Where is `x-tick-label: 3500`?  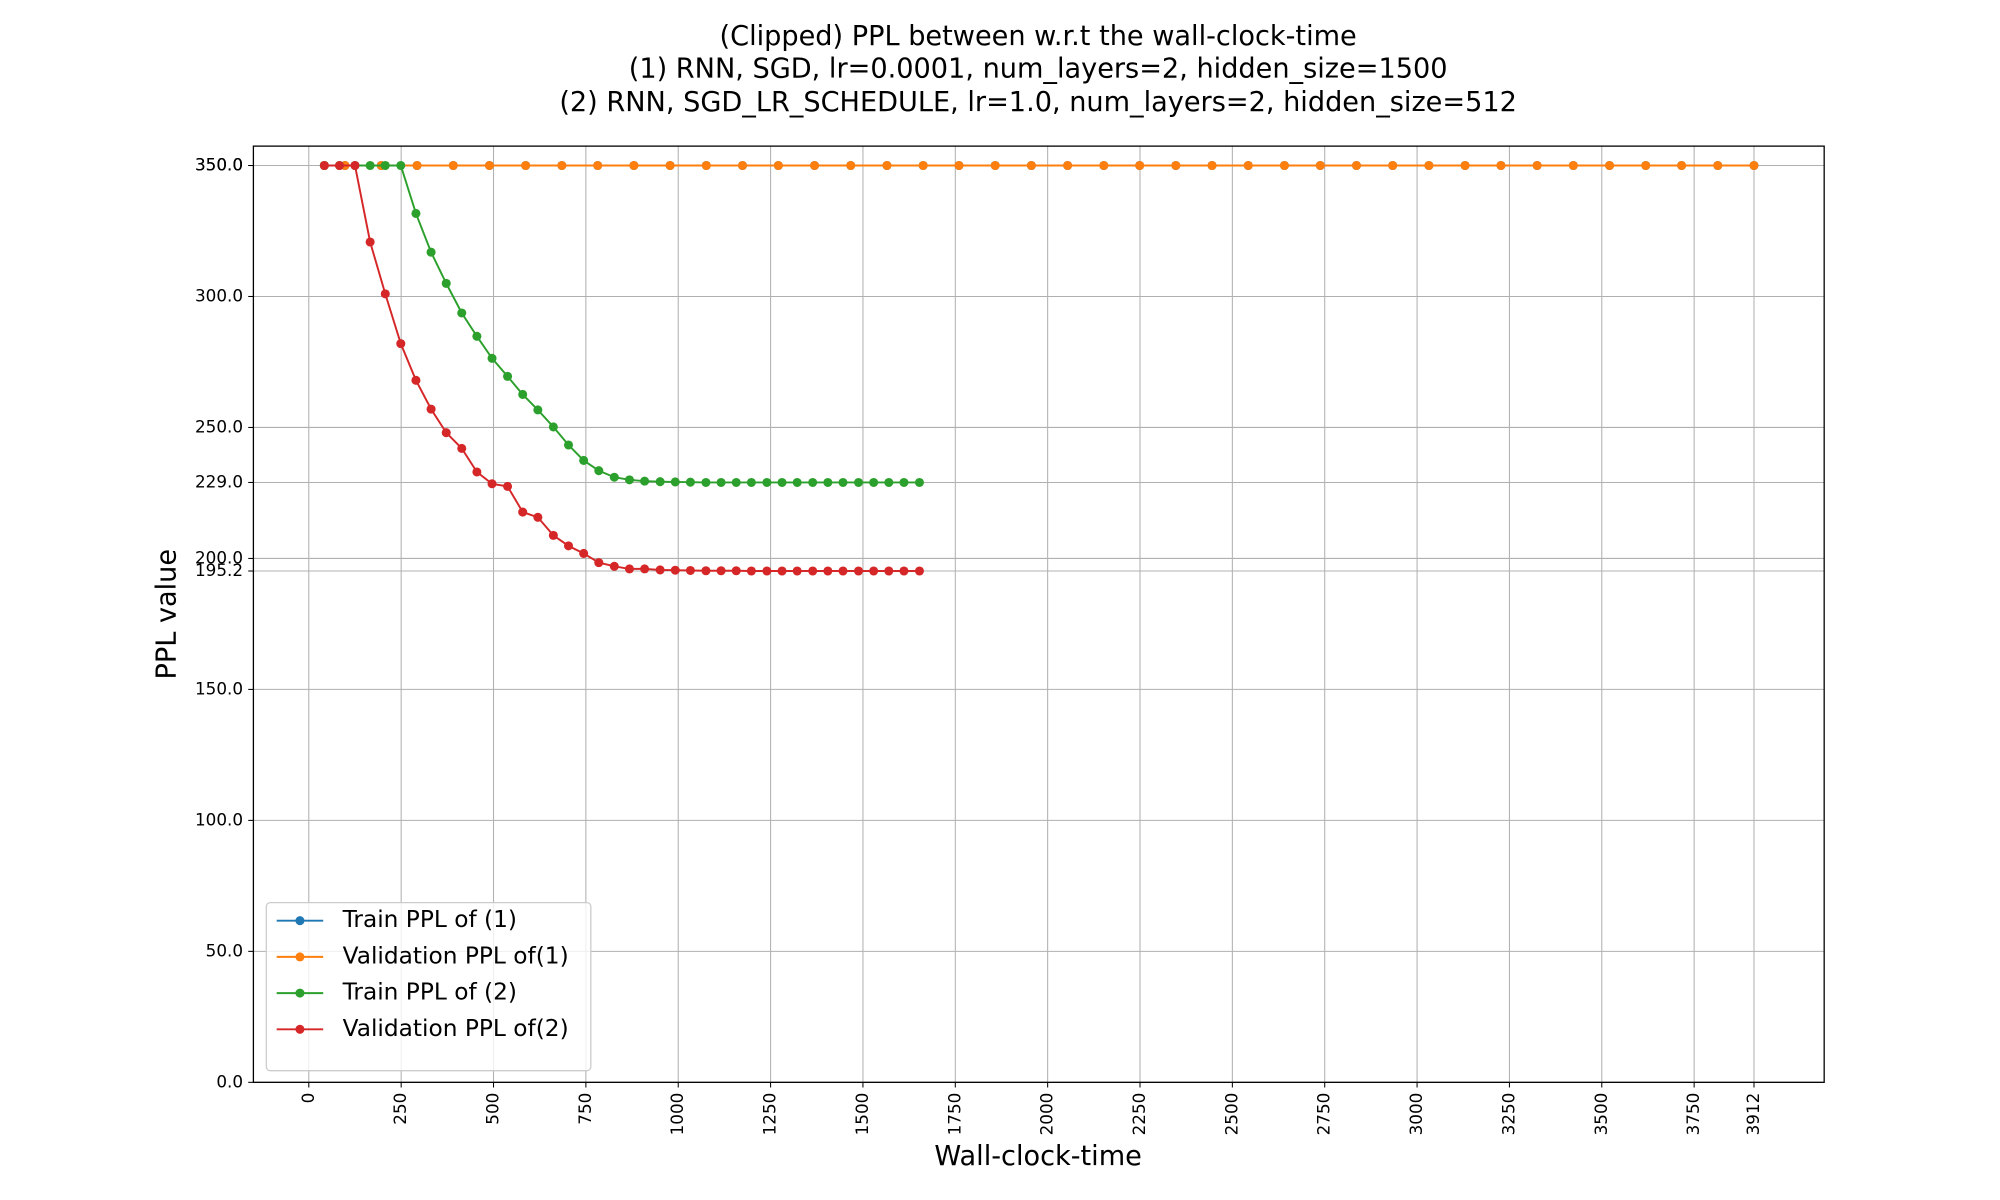
x-tick-label: 3500 is located at coordinates (1601, 1114).